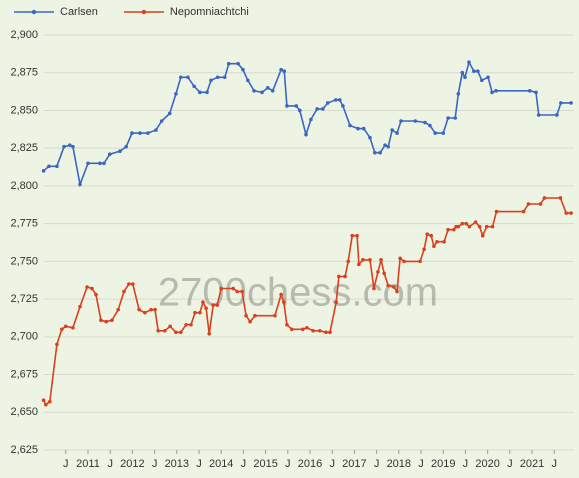  Describe the element at coordinates (24, 412) in the screenshot. I see `y-tick-label: 2,650` at that location.